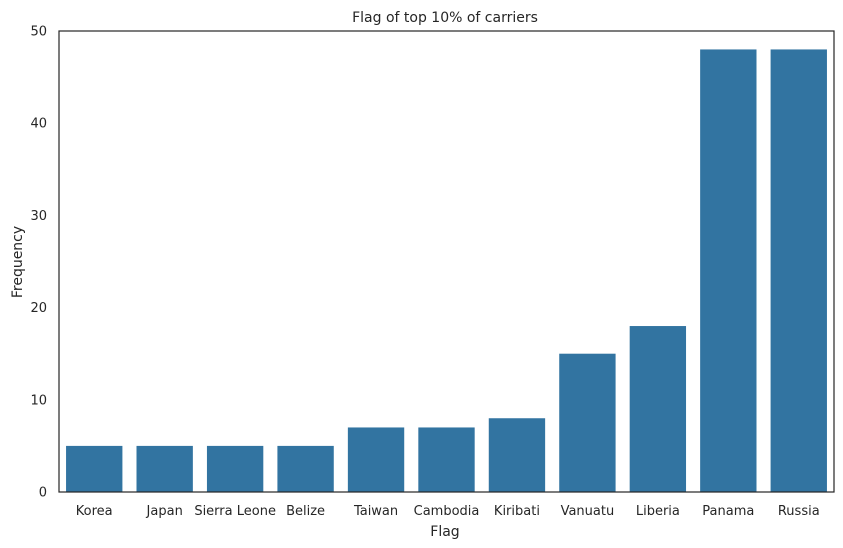  Describe the element at coordinates (164, 468) in the screenshot. I see `bar-japan` at that location.